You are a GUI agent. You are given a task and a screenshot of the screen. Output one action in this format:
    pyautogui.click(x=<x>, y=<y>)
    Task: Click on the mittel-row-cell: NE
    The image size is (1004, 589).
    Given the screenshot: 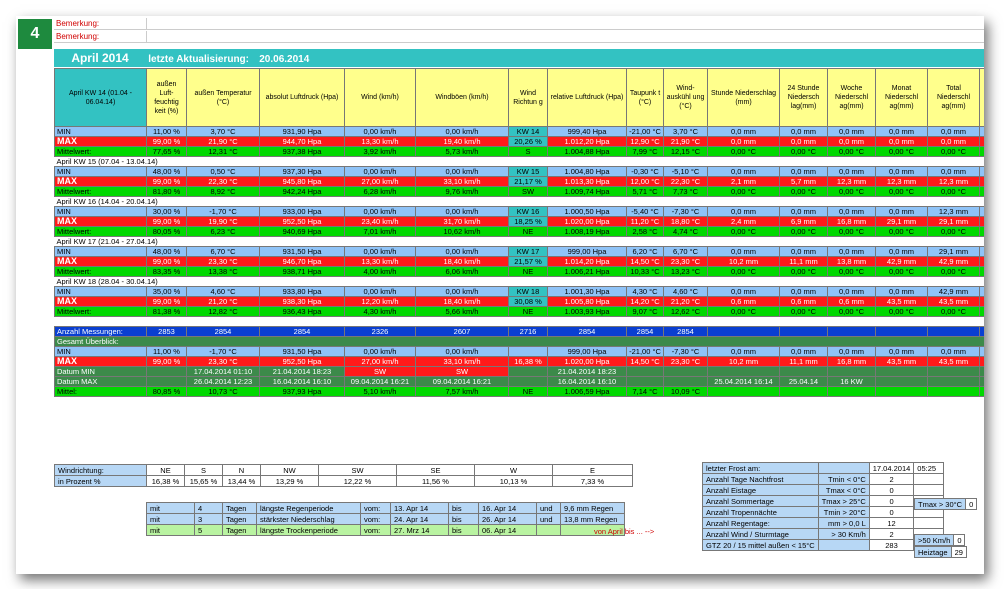 What is the action you would take?
    pyautogui.click(x=528, y=391)
    